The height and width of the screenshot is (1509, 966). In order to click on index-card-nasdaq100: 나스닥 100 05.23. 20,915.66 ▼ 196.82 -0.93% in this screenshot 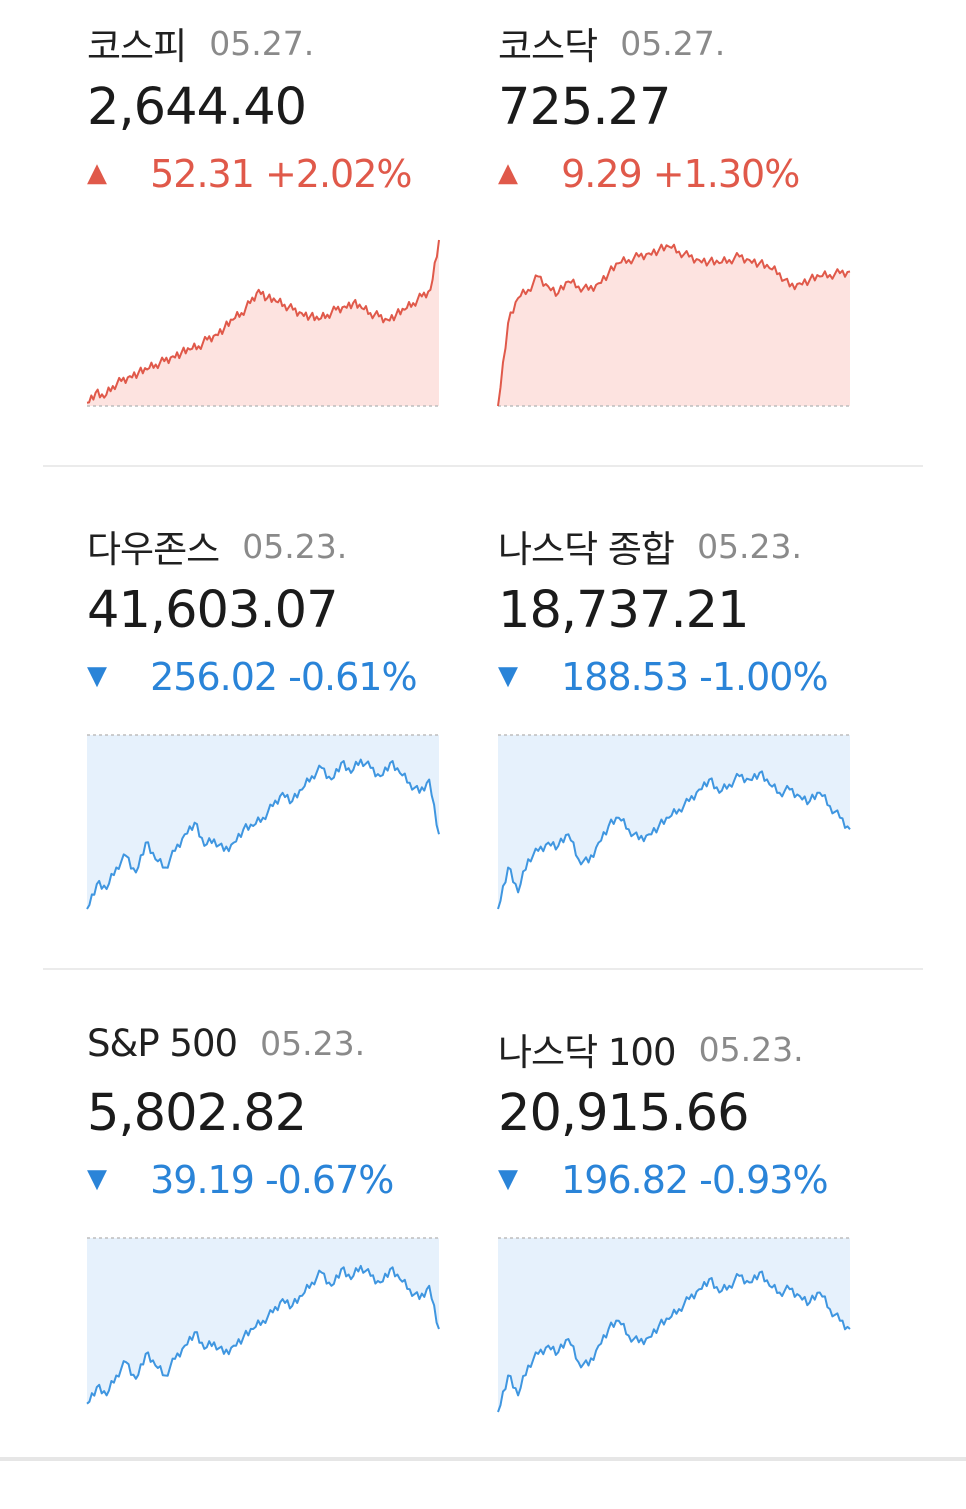, I will do `click(697, 1257)`.